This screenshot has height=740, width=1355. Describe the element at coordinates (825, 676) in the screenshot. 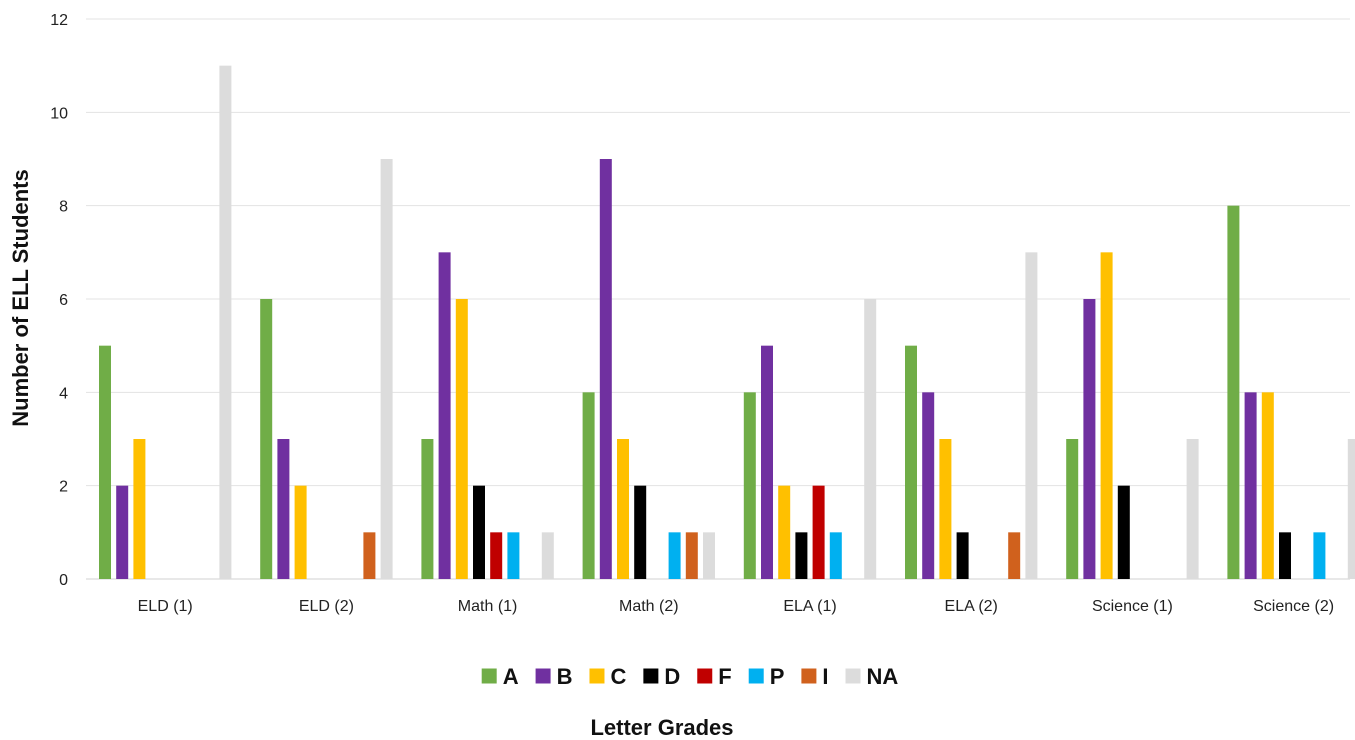

I see `legend-label-i: I` at that location.